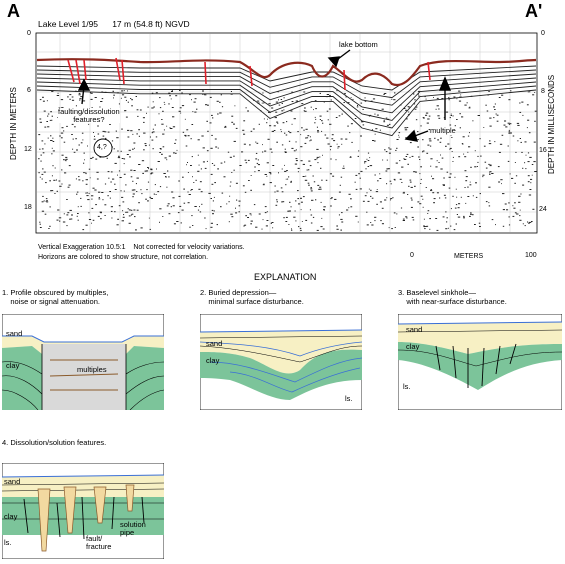  What do you see at coordinates (543, 91) in the screenshot?
I see `right-tick-8: 8` at bounding box center [543, 91].